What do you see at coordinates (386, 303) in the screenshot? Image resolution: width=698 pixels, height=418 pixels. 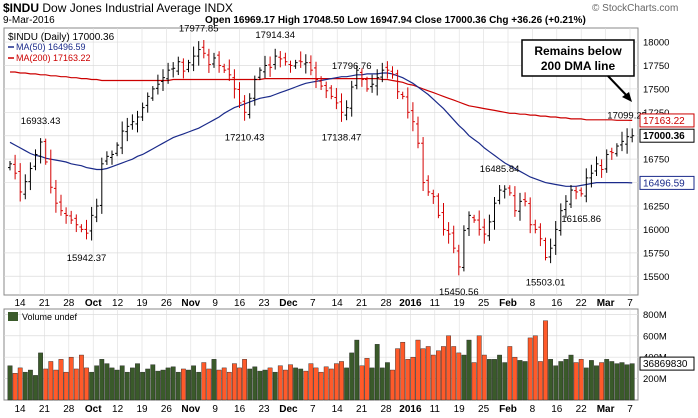 I see `x-tick-label: 28` at bounding box center [386, 303].